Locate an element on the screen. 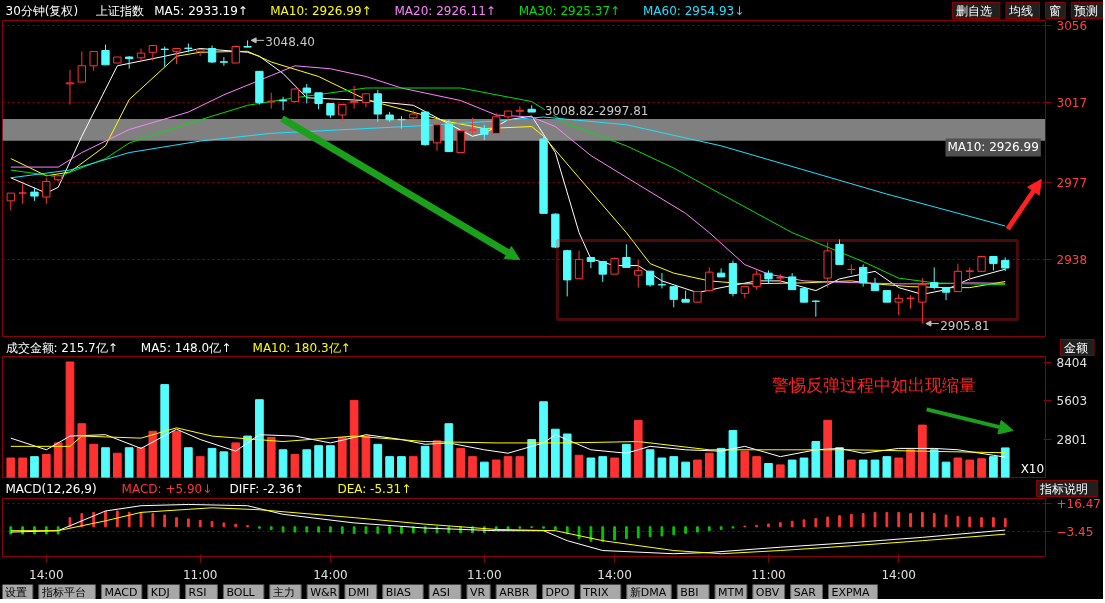  text: MA20: 2926.11↑ is located at coordinates (445, 10).